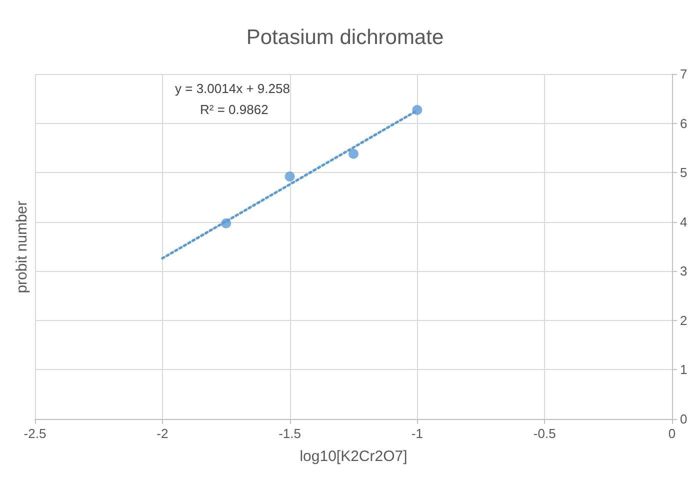 This screenshot has width=697, height=483. I want to click on x-tick-label: -1, so click(417, 433).